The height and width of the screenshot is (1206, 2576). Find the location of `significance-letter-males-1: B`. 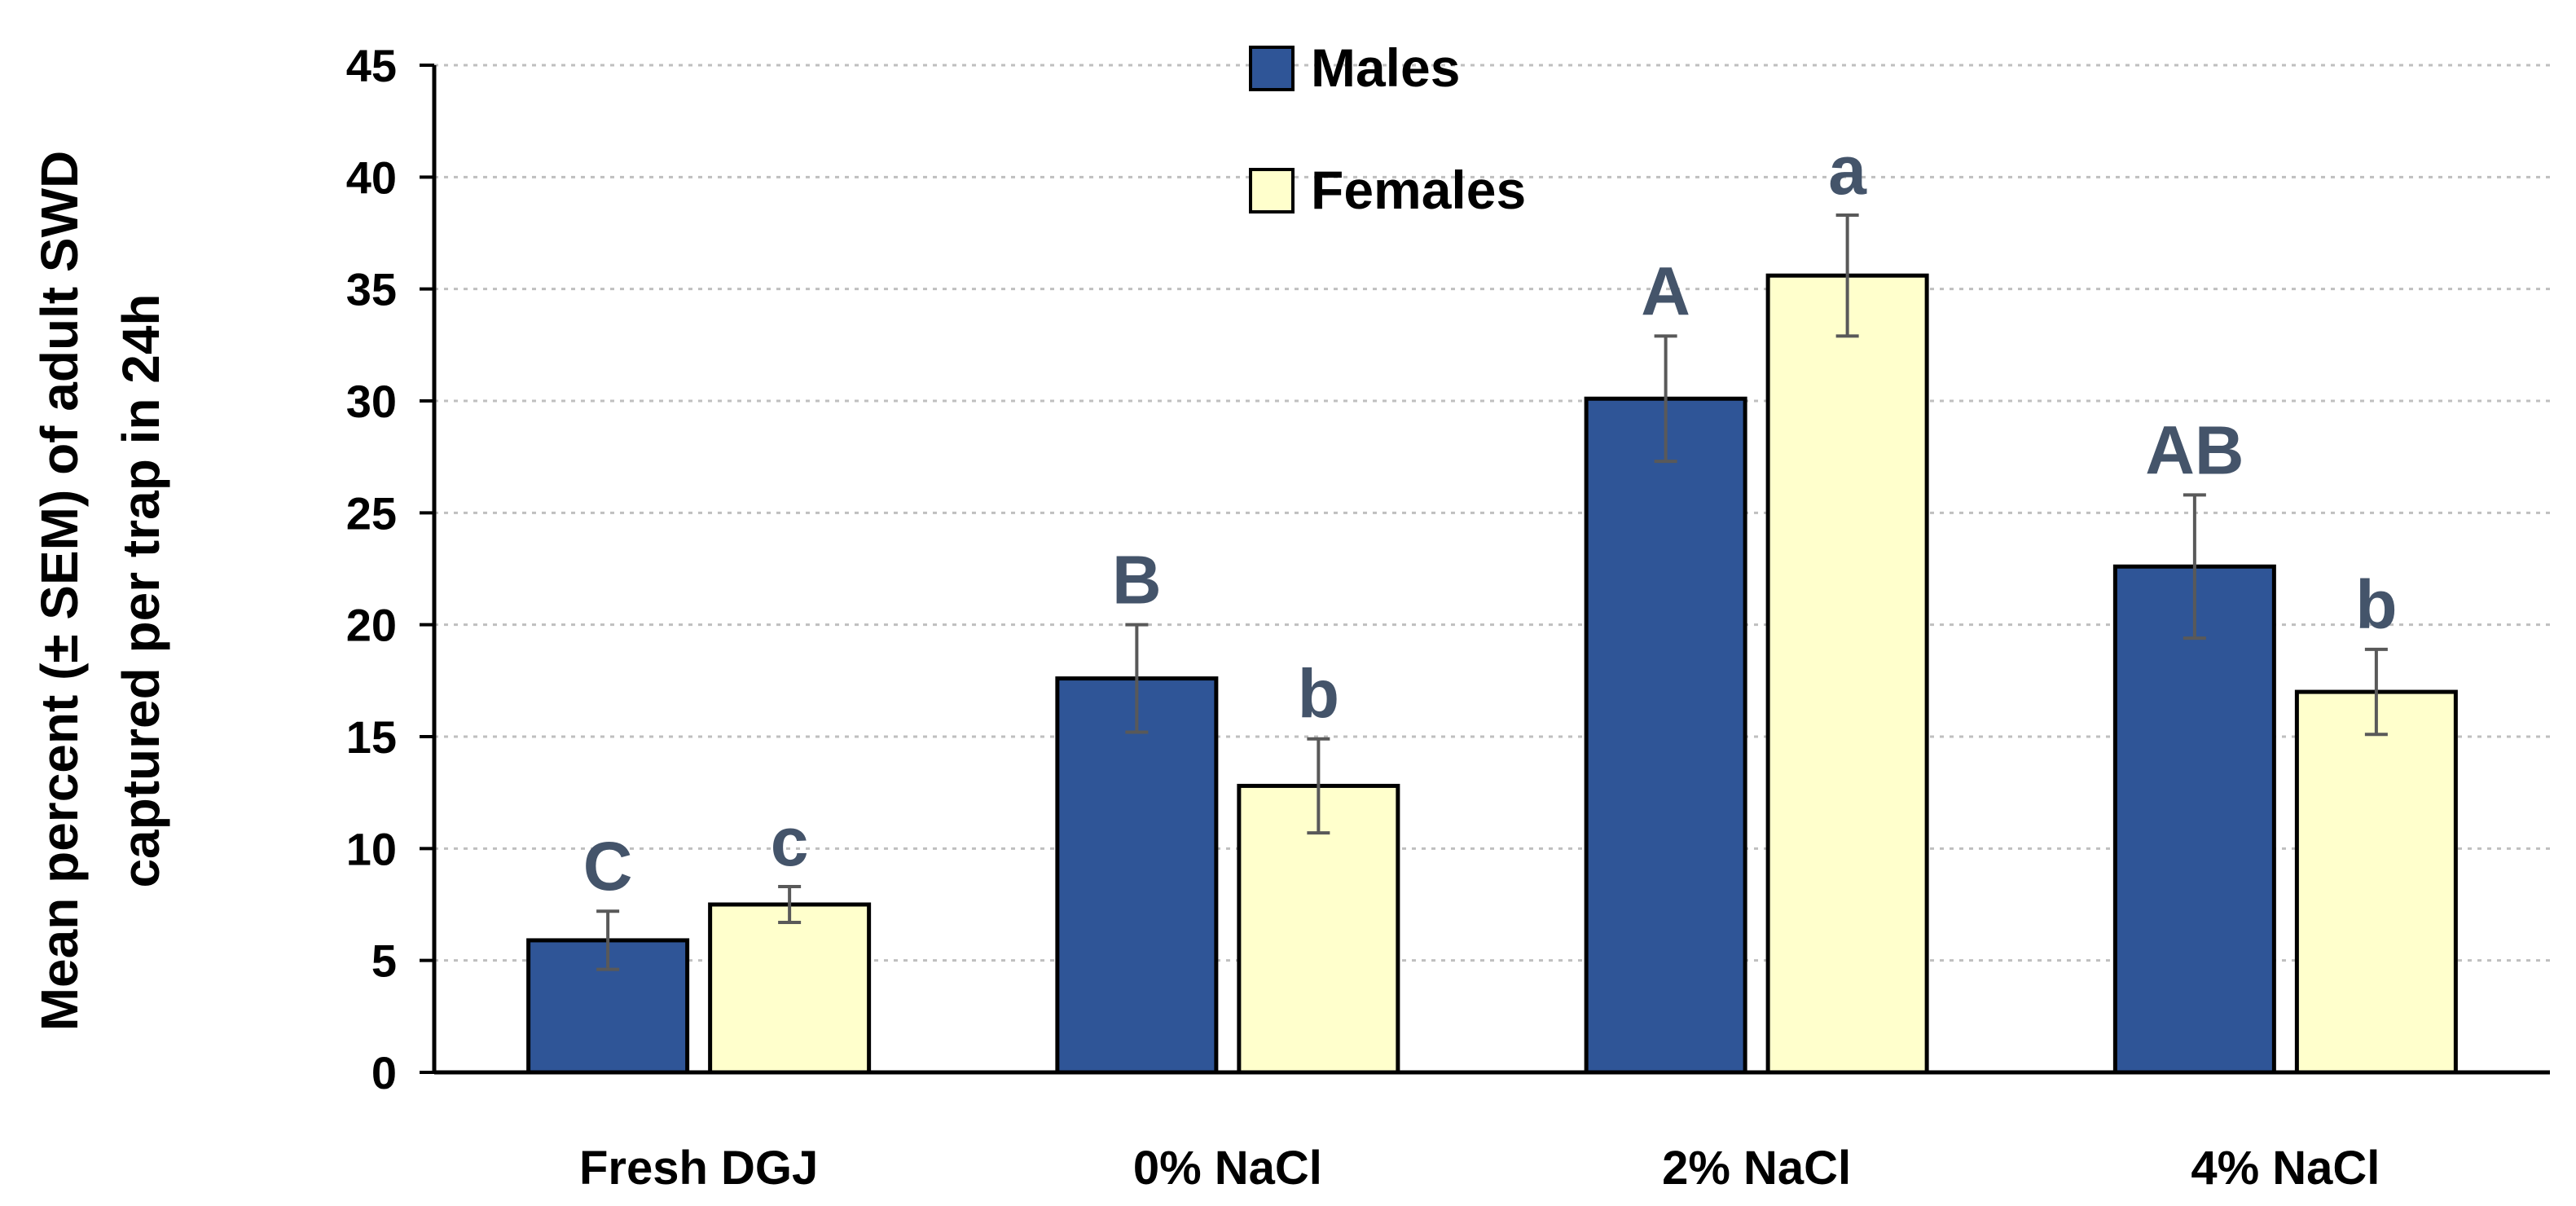

significance-letter-males-1: B is located at coordinates (1137, 580).